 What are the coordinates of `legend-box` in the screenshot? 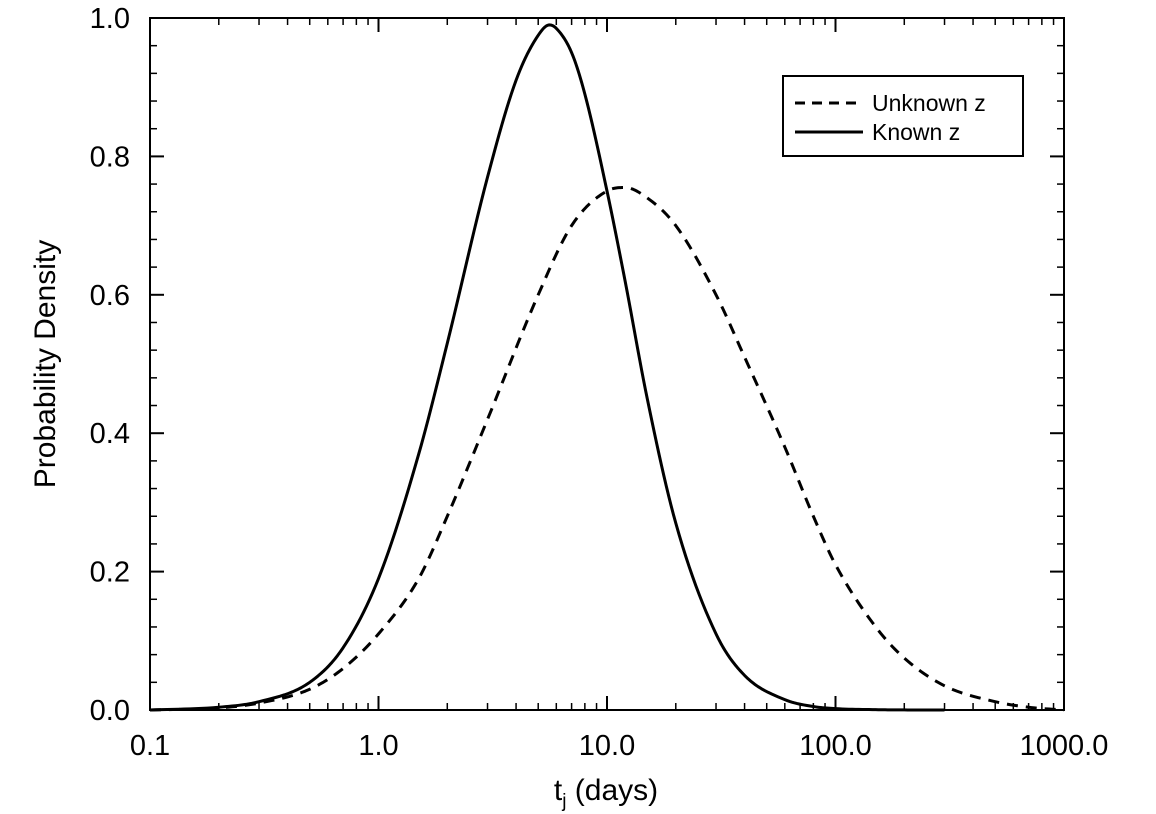 It's located at (903, 116).